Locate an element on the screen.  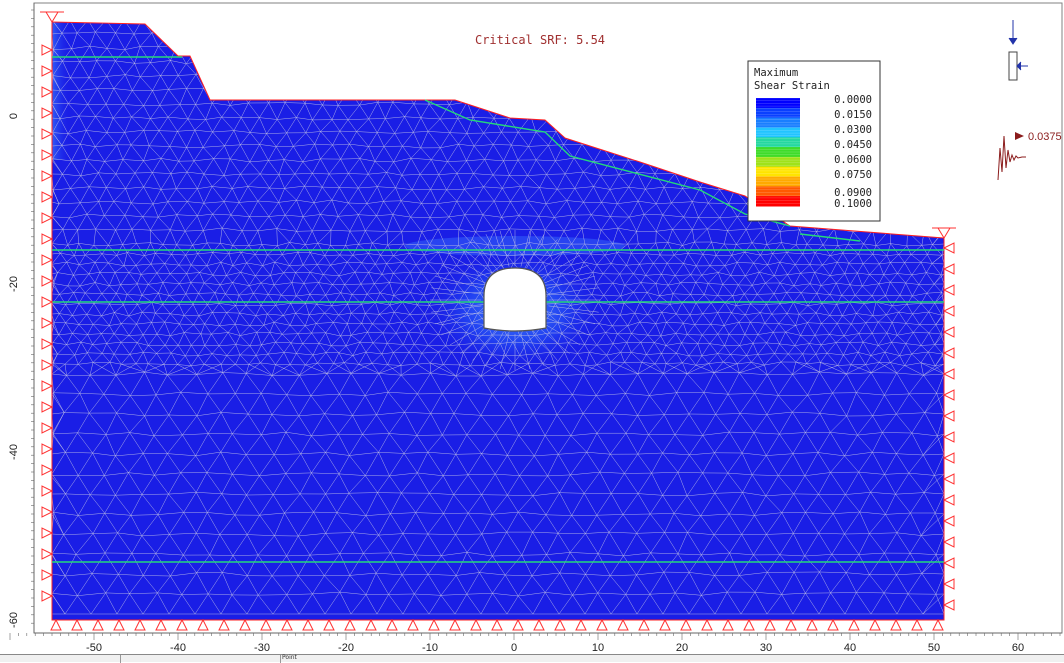
seismic-coefficient: 0.0375 is located at coordinates (1045, 137).